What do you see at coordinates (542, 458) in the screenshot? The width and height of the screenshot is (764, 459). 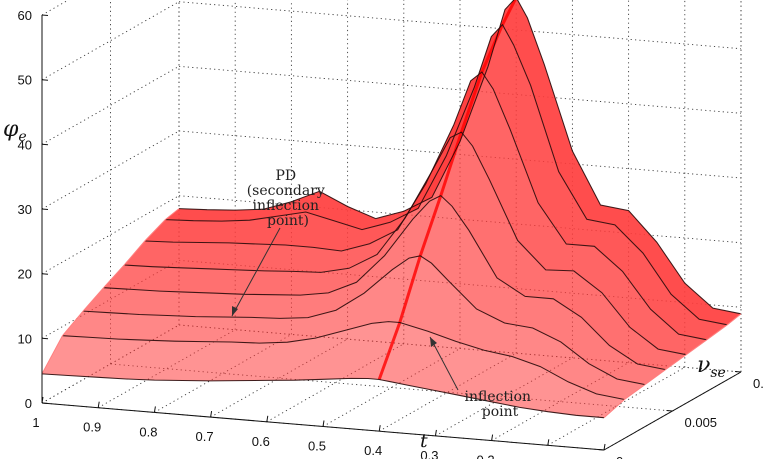 I see `x-tick-label-9: 0.1` at bounding box center [542, 458].